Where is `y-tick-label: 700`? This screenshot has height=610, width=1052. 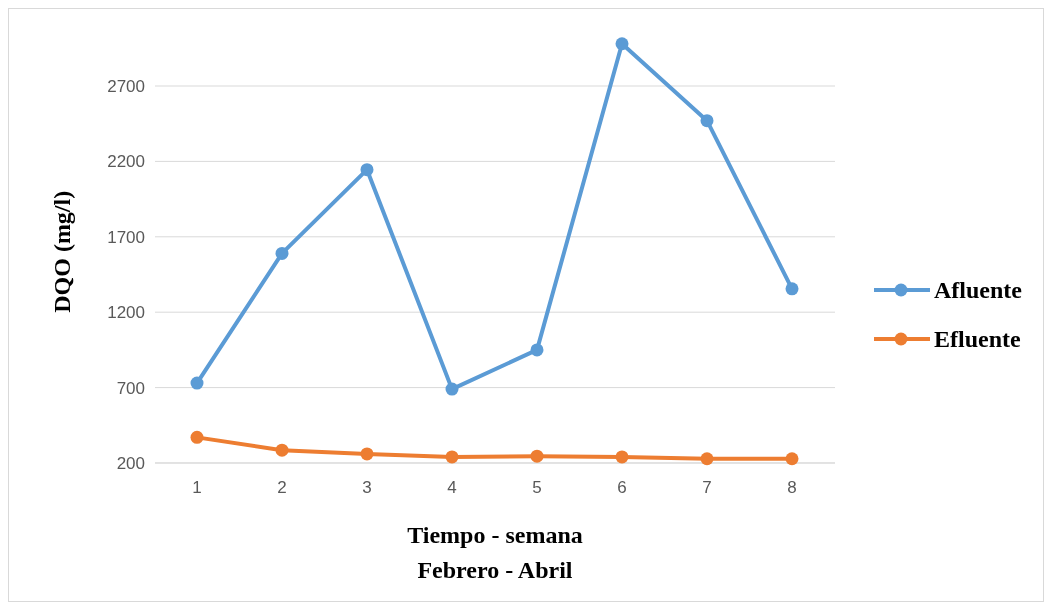 y-tick-label: 700 is located at coordinates (130, 388).